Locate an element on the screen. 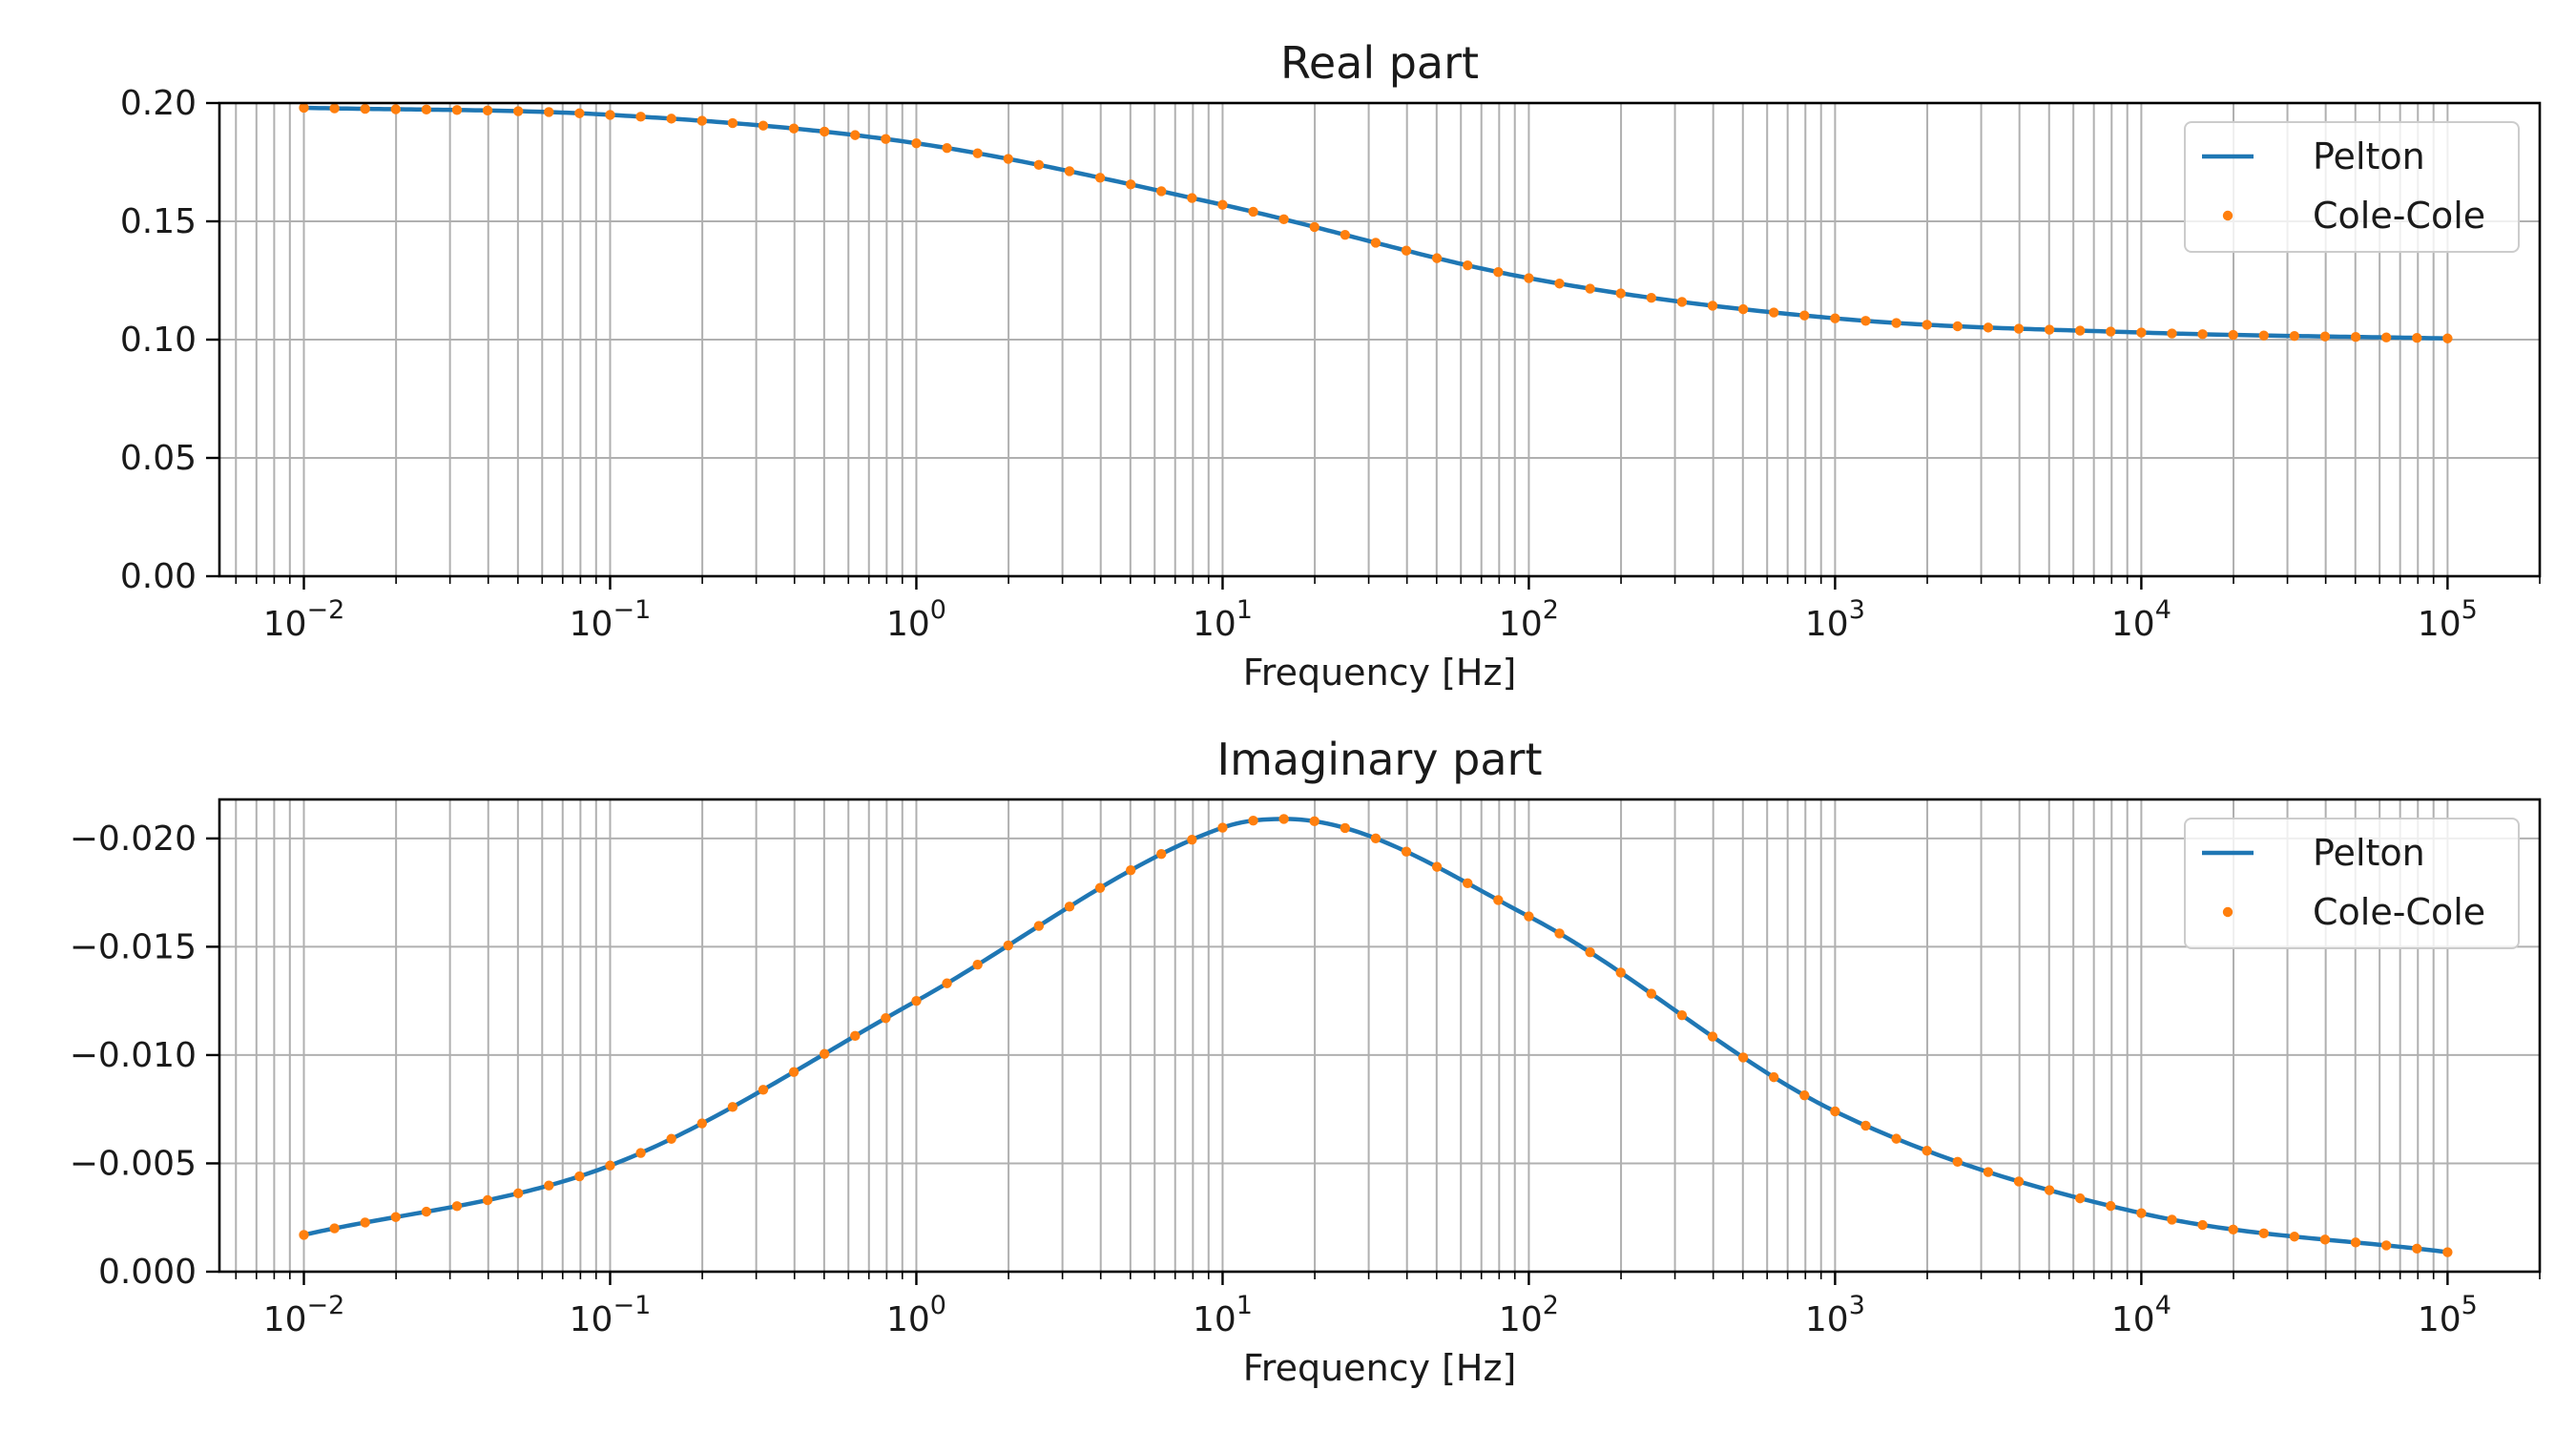 The width and height of the screenshot is (2576, 1431). y-tick-label: 0.10 is located at coordinates (158, 340).